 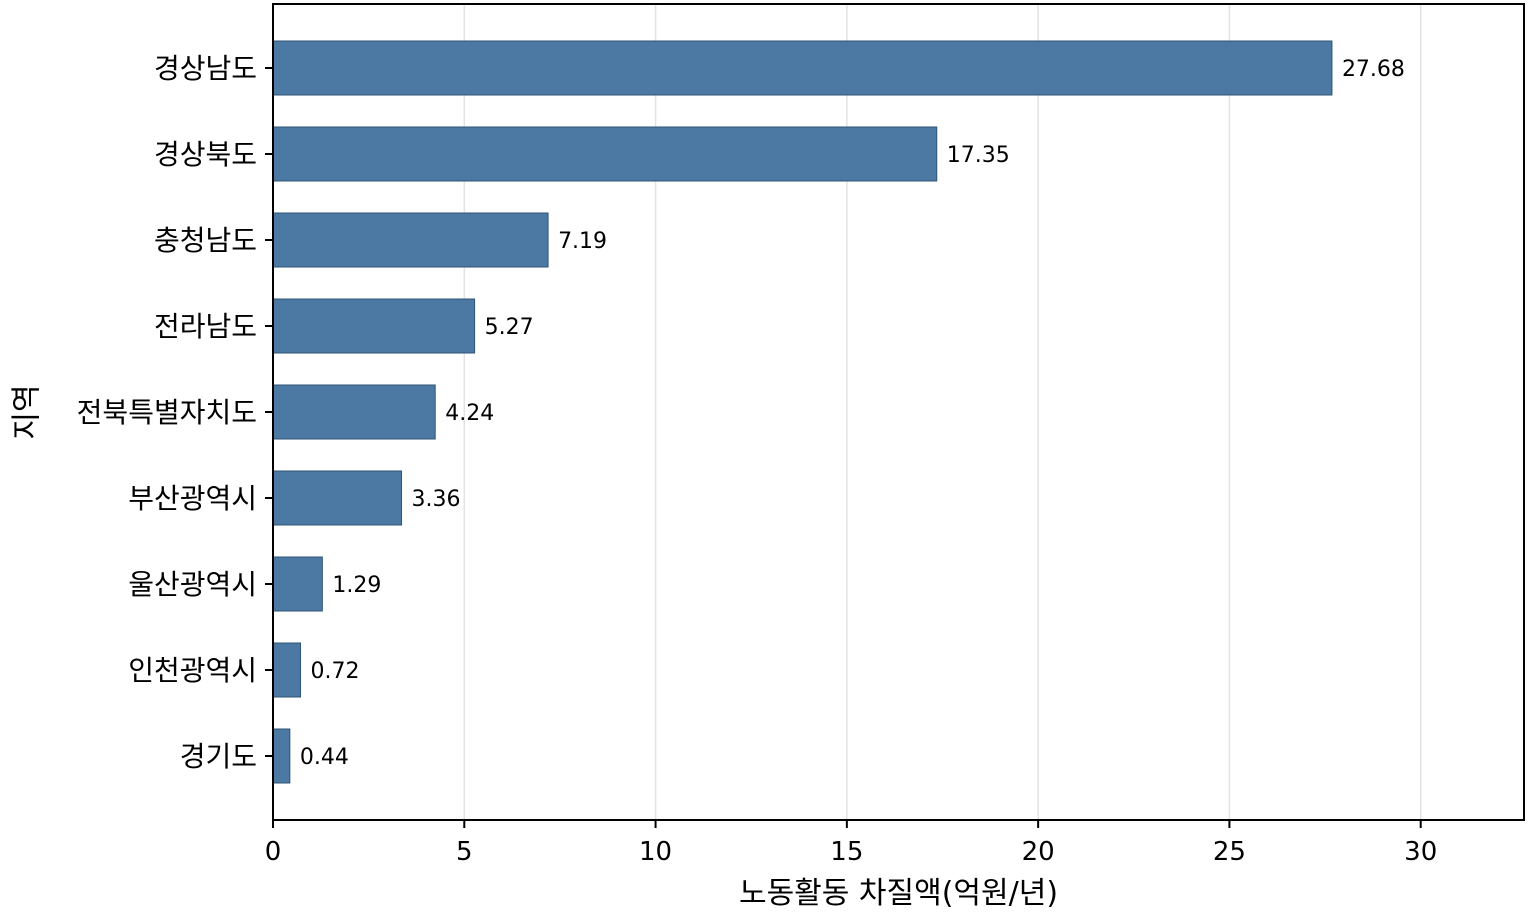 I want to click on x-tick-label: 20, so click(x=1038, y=852).